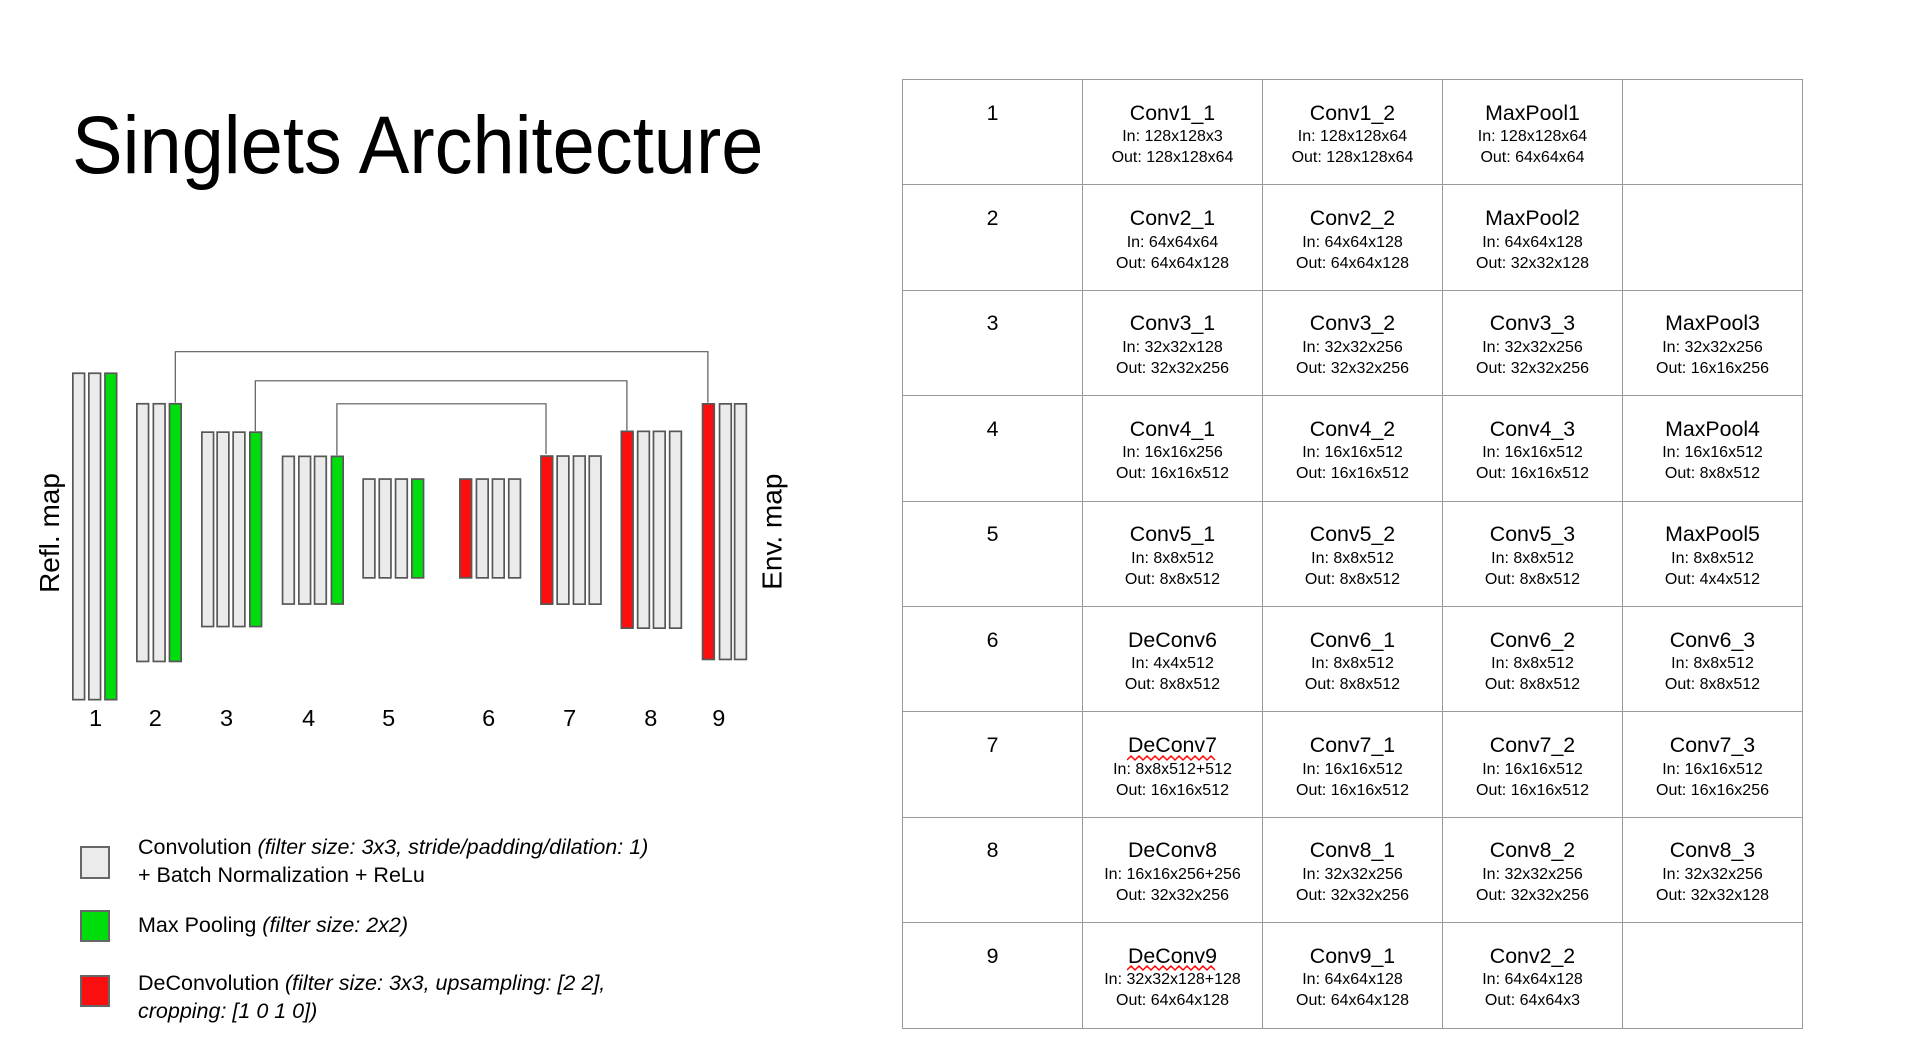 This screenshot has width=1908, height=1059. Describe the element at coordinates (155, 718) in the screenshot. I see `svg-text: 2` at that location.